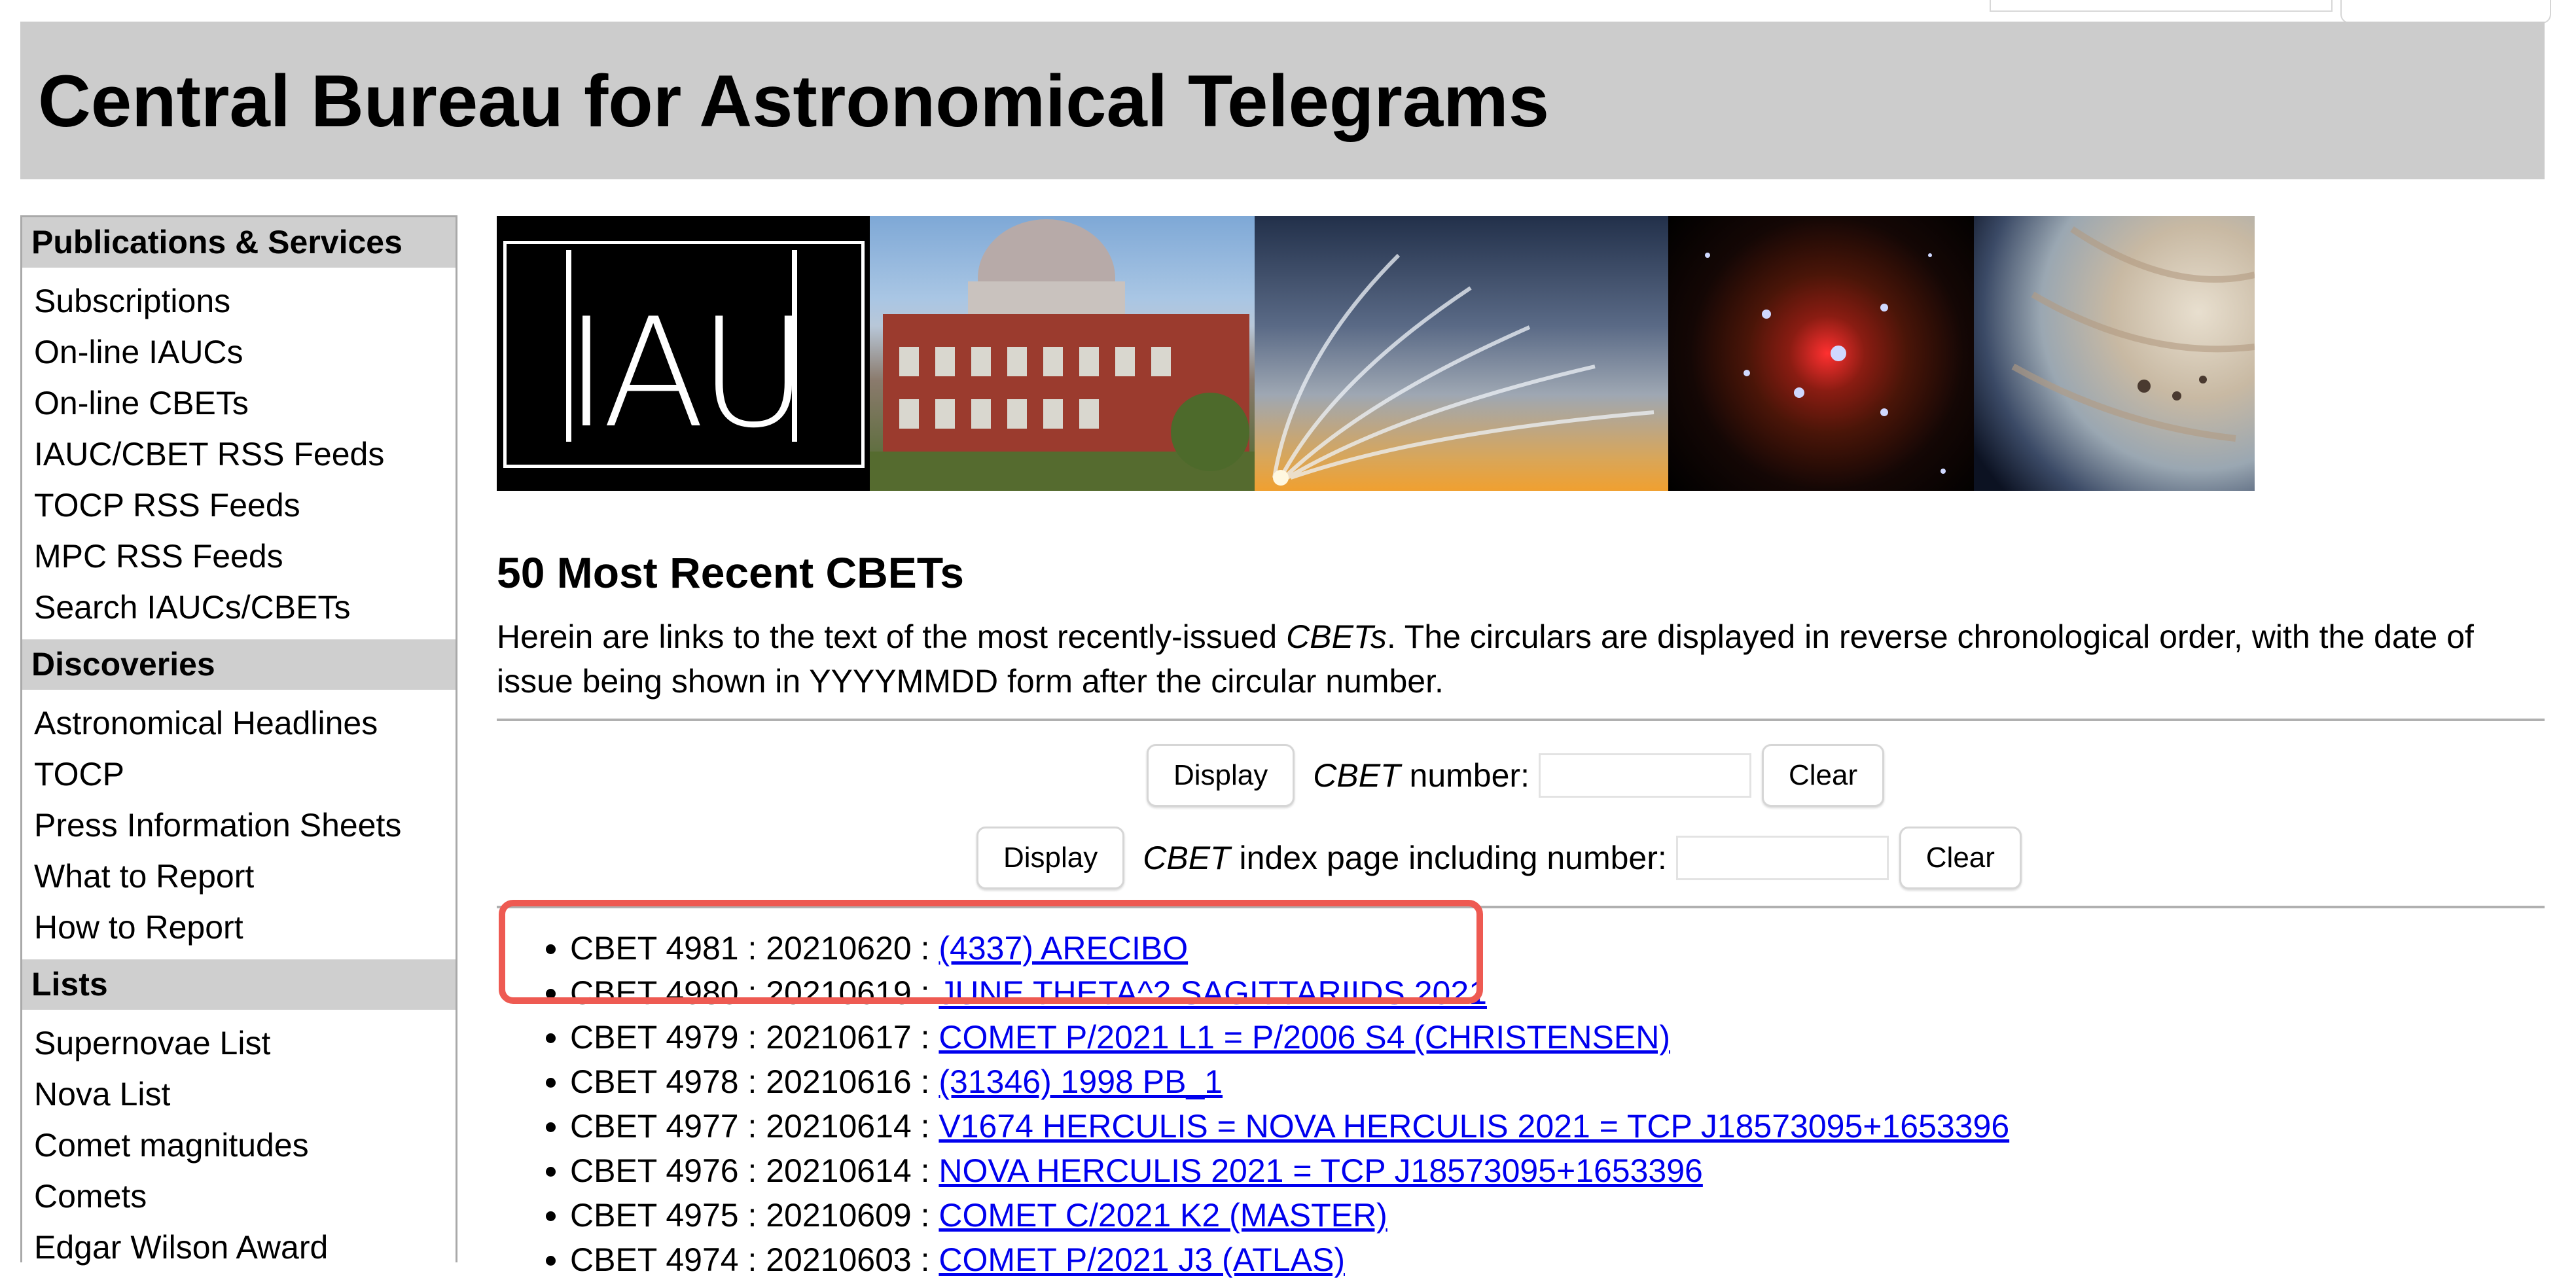  I want to click on list-item: CBET 4978 : 20210616 : (31346) 1998 PB_1, so click(1289, 1081).